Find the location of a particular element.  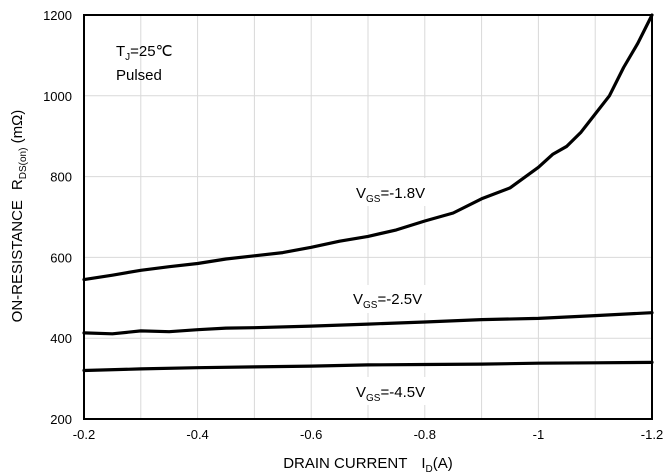

series-label-vgs-1-8: VGS=-1.8V is located at coordinates (397, 192).